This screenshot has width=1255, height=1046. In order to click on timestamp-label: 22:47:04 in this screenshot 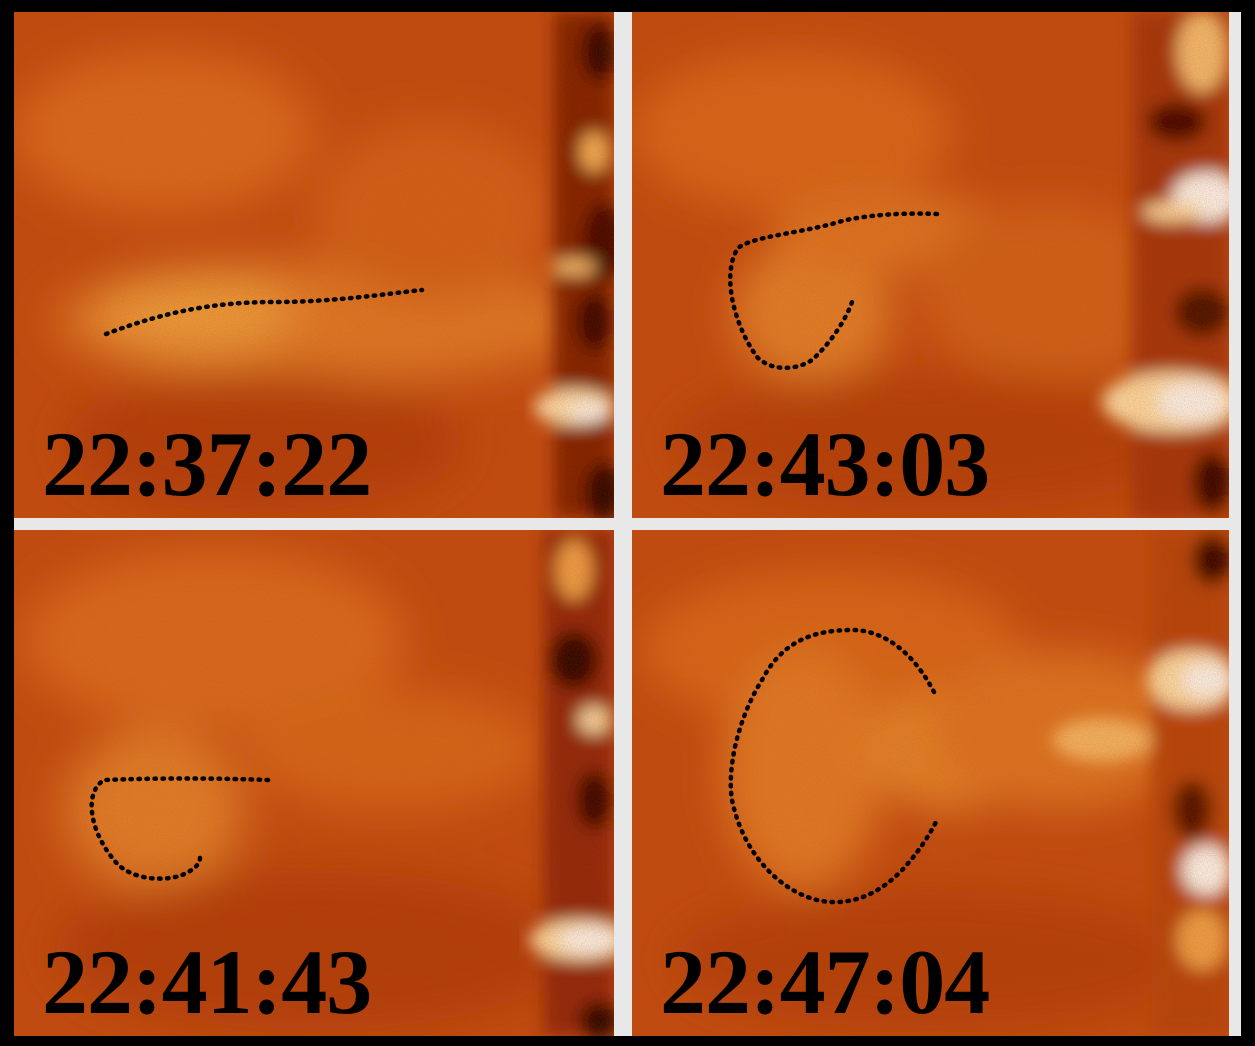, I will do `click(825, 982)`.